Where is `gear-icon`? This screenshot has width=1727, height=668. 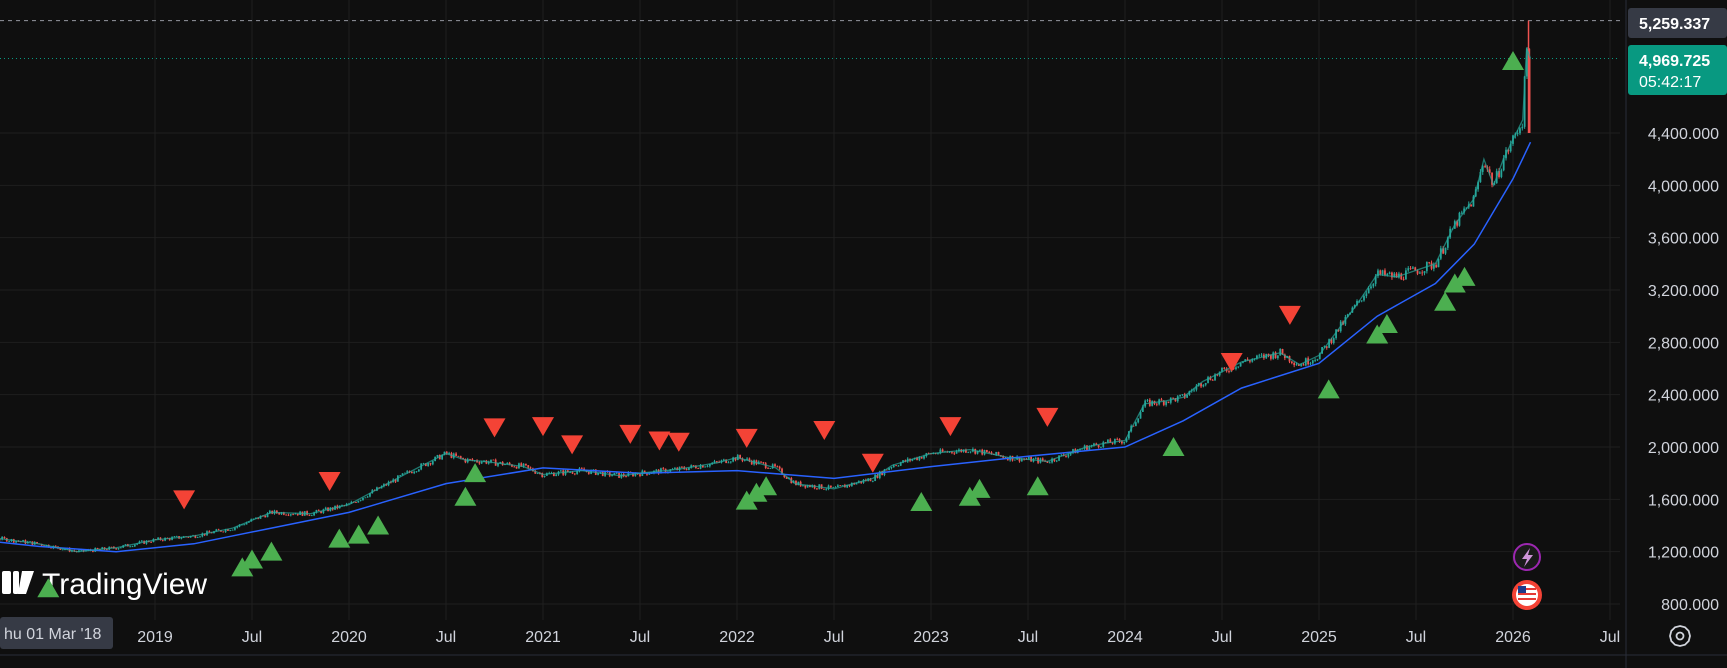 gear-icon is located at coordinates (1680, 636).